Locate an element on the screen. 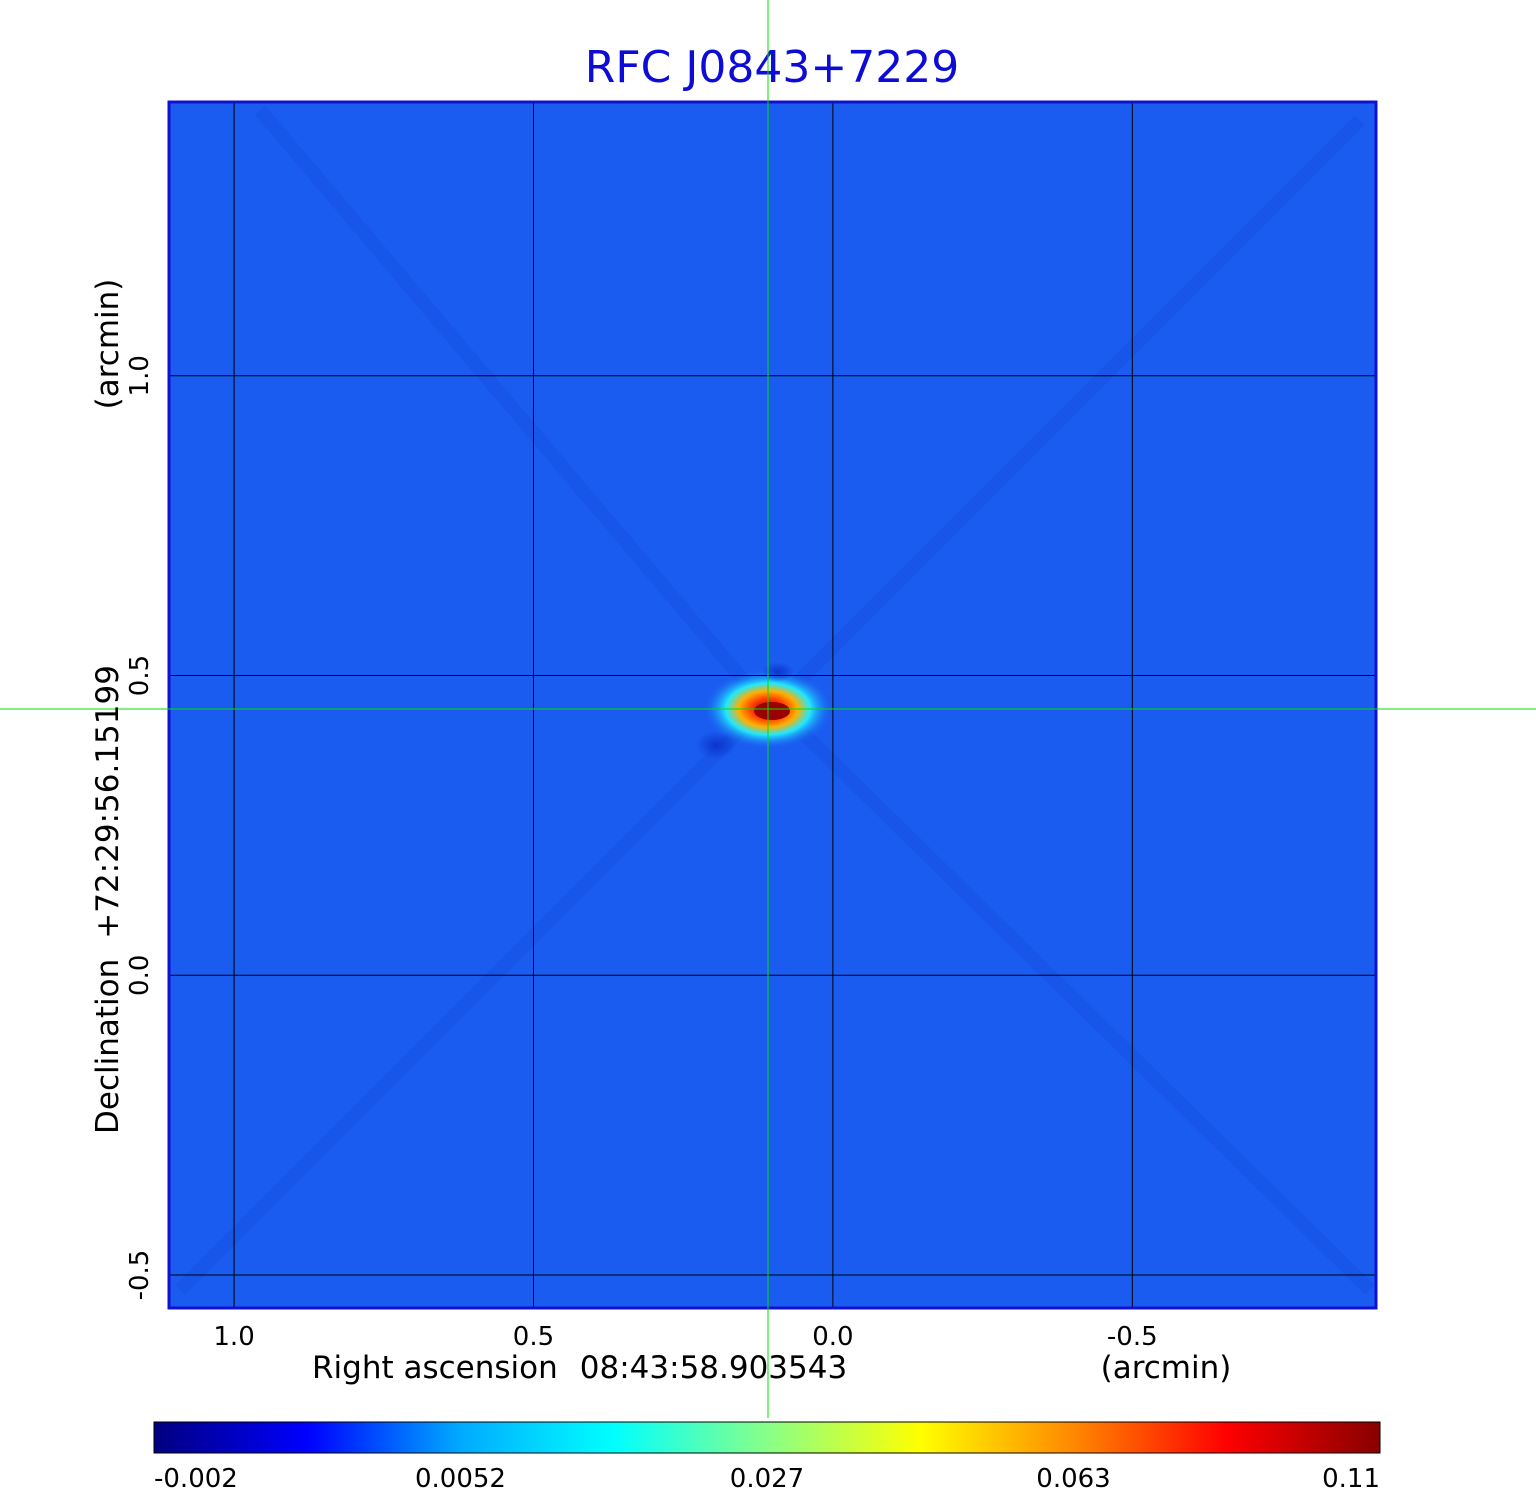  negative-lobe-sw is located at coordinates (716, 745).